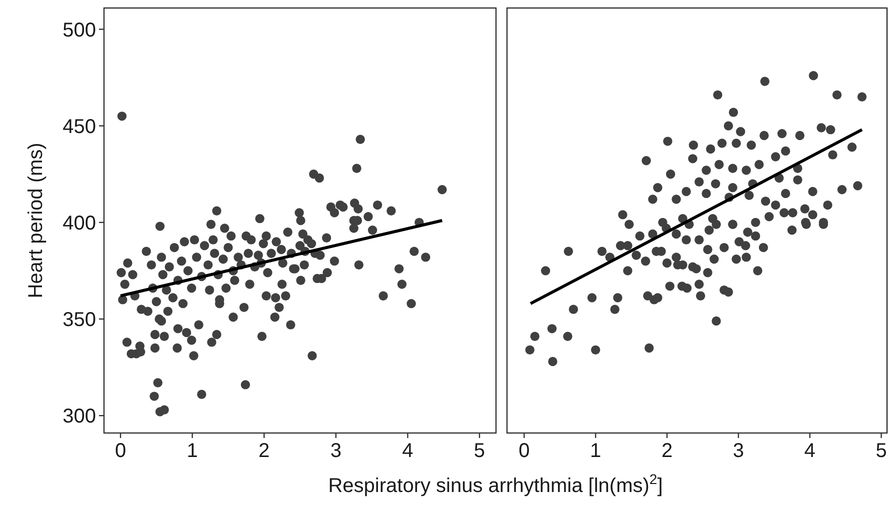 This screenshot has height=507, width=888. Describe the element at coordinates (495, 484) in the screenshot. I see `x-axis-title: Respiratory sinus arrhythmia [ln(ms)$^{2}$]` at that location.